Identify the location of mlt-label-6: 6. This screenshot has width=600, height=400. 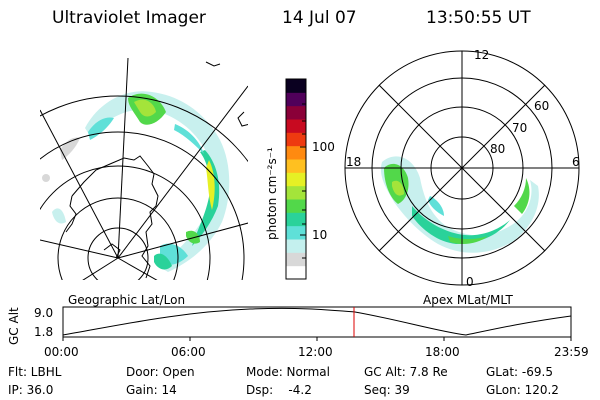
(576, 162).